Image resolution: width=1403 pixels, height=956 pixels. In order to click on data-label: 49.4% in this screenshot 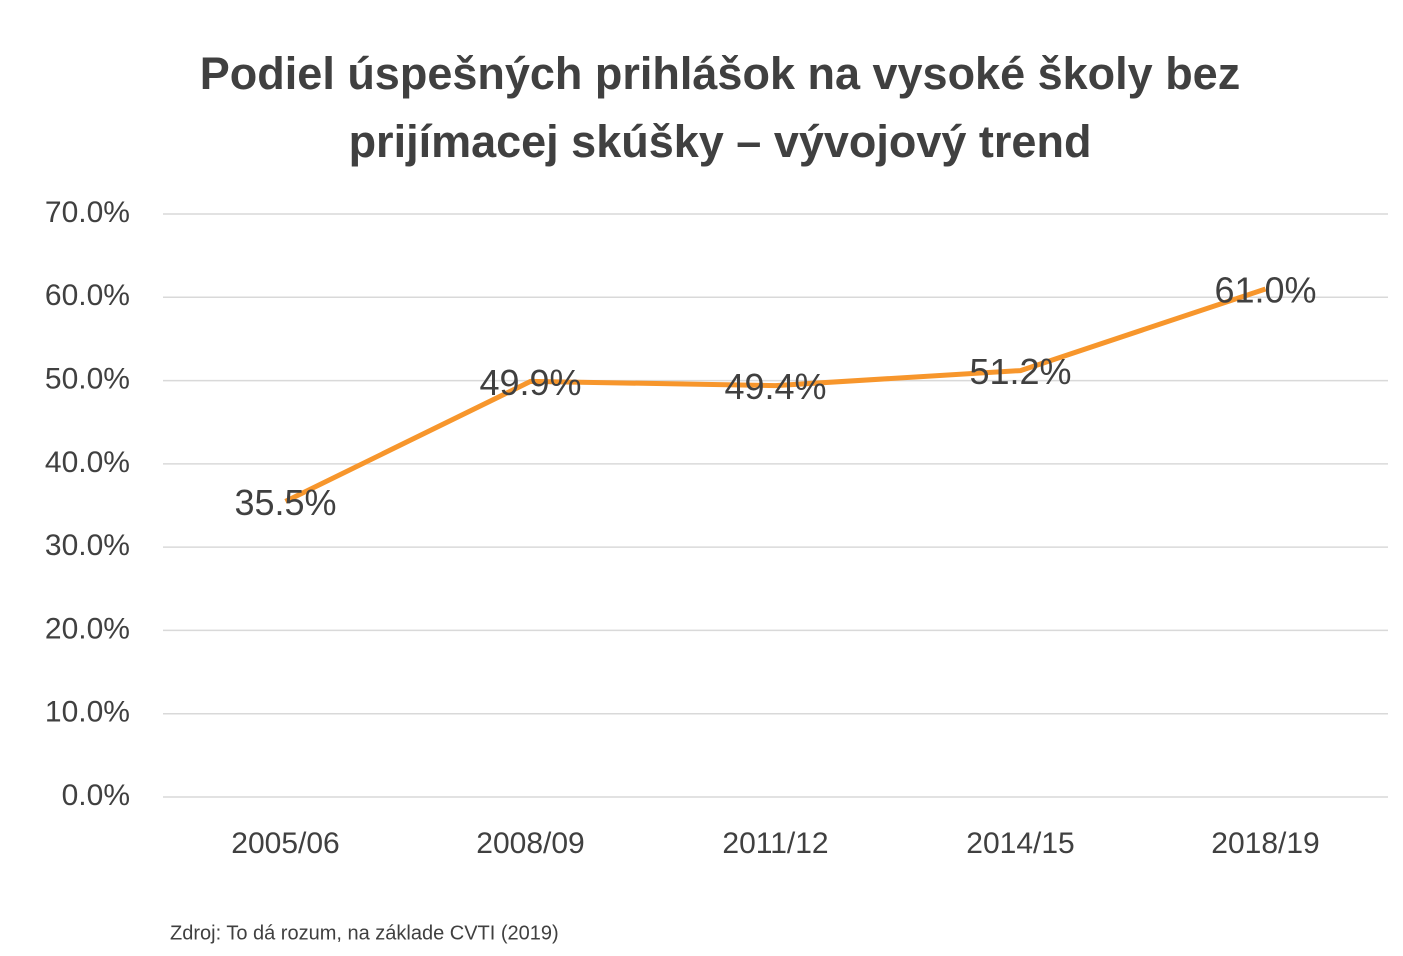, I will do `click(775, 386)`.